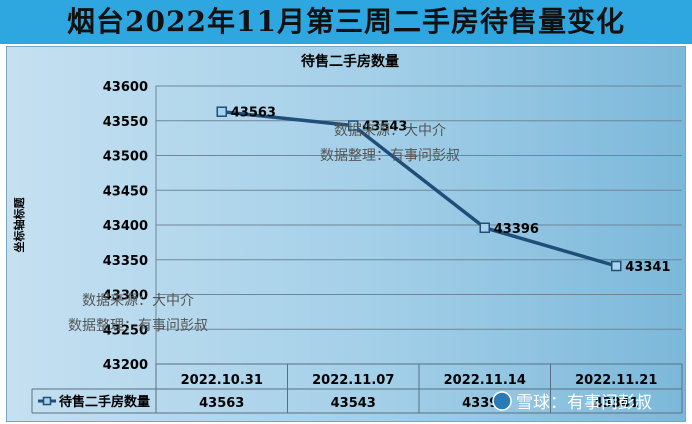  Describe the element at coordinates (125, 296) in the screenshot. I see `y-tick-label: 43300` at that location.